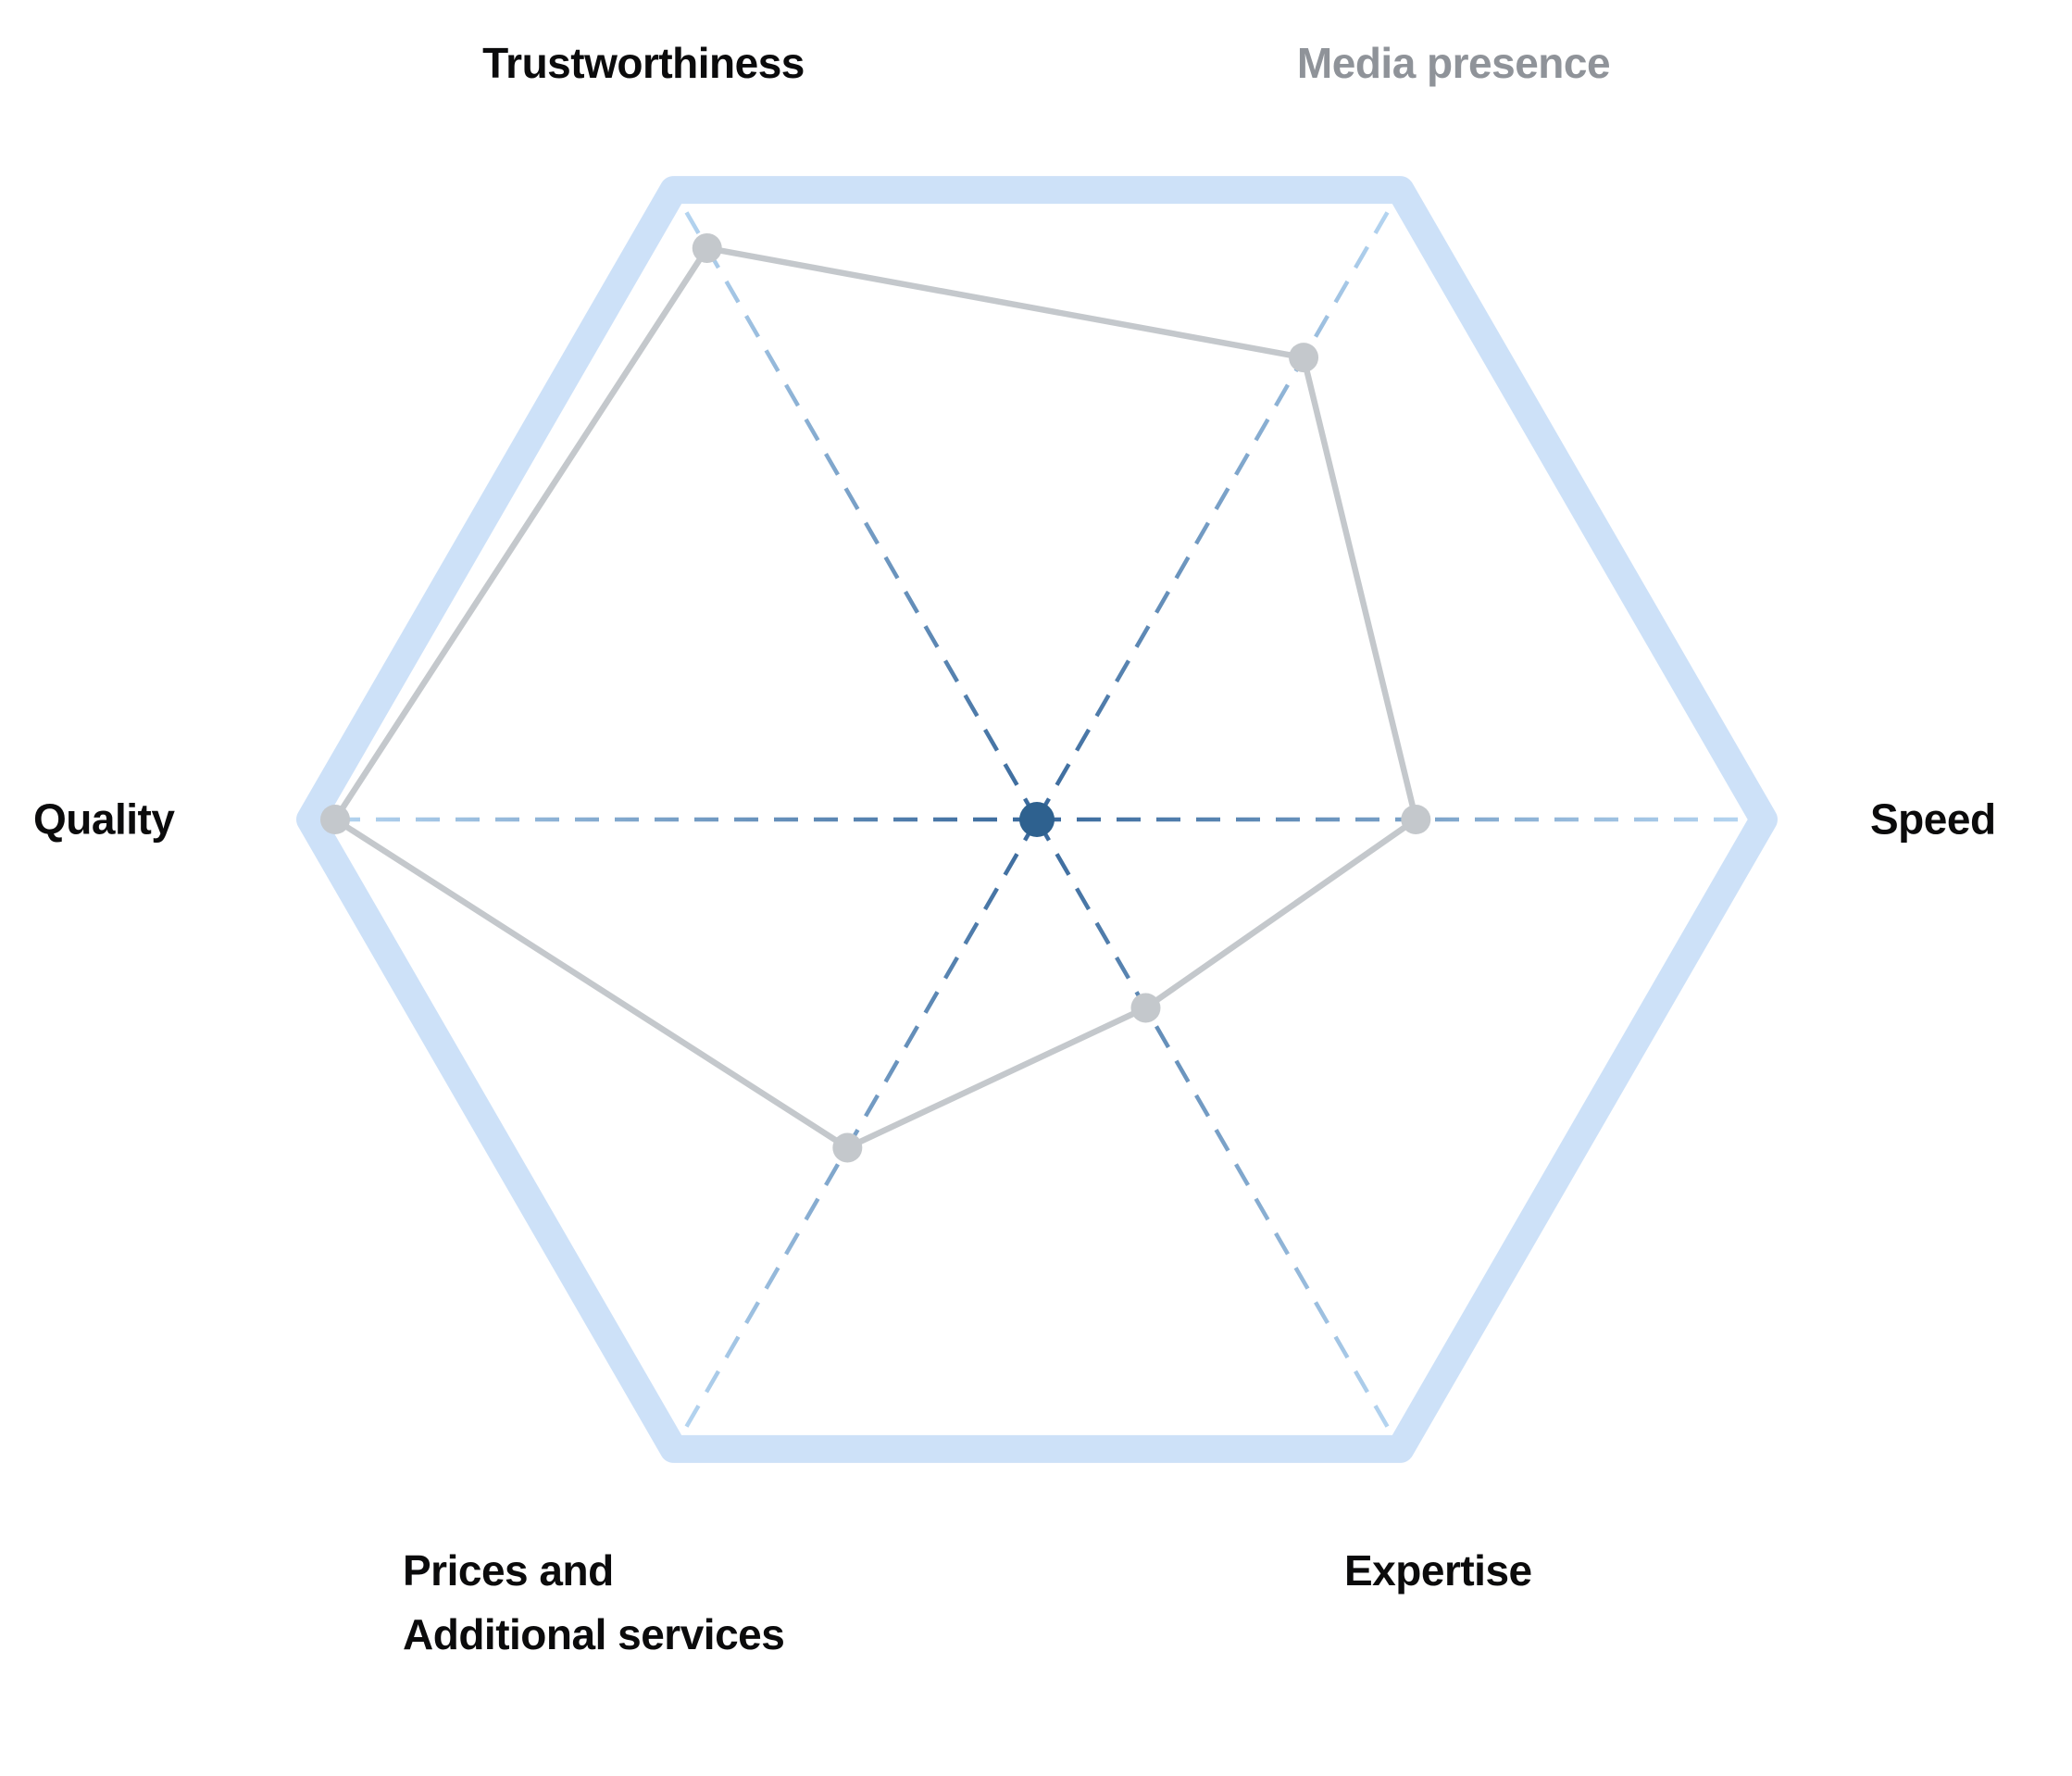 This screenshot has height=1776, width=2072. I want to click on axis-label-trustworthiness: Trustworthiness, so click(643, 63).